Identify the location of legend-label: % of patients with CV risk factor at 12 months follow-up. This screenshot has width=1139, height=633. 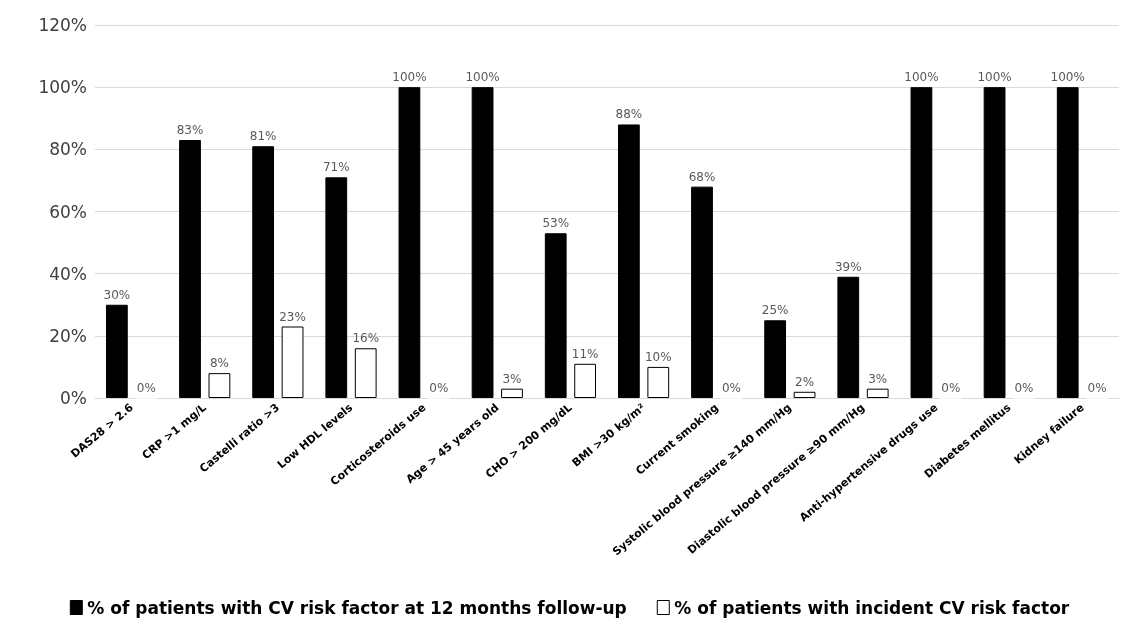
(357, 607).